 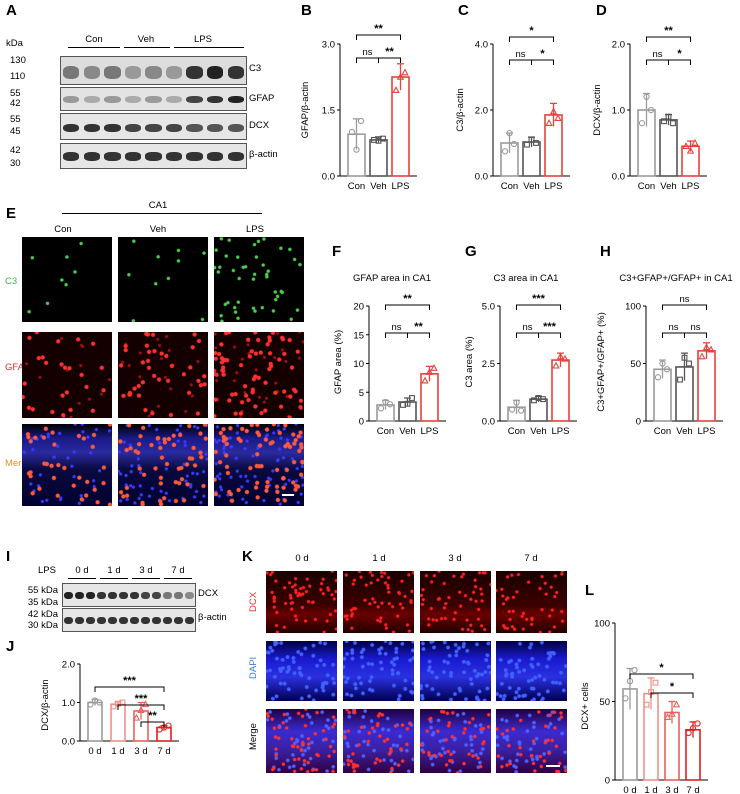 I want to click on x-tick-label-B: LPS, so click(x=401, y=186).